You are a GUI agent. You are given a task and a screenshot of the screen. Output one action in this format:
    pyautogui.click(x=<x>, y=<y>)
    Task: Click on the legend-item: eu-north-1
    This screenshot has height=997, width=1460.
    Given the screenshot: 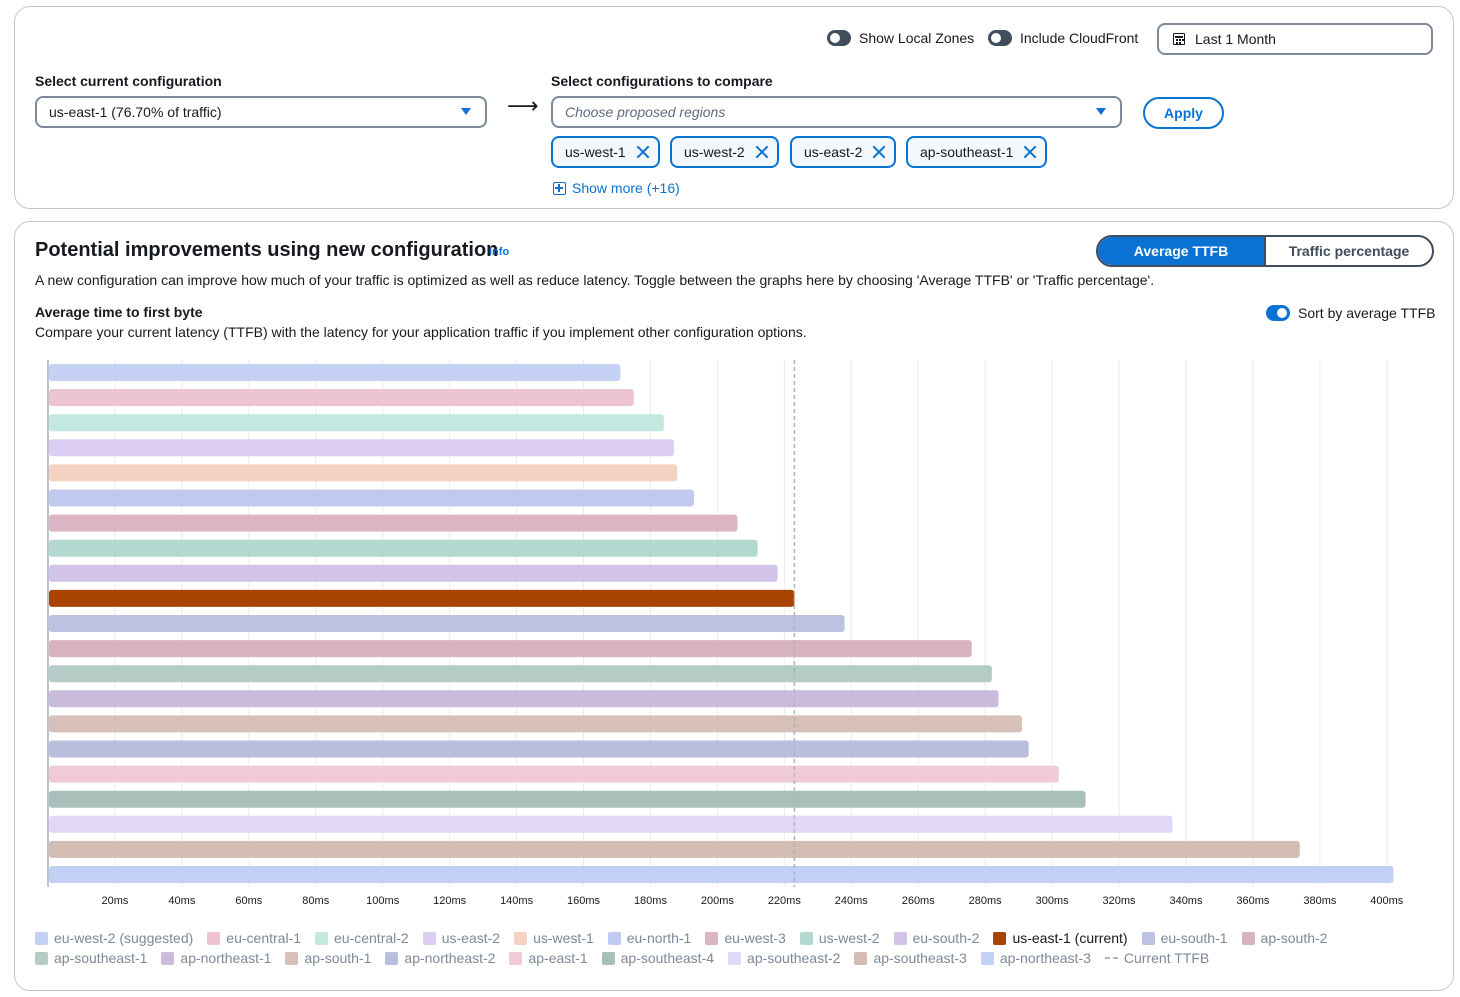 What is the action you would take?
    pyautogui.click(x=649, y=938)
    